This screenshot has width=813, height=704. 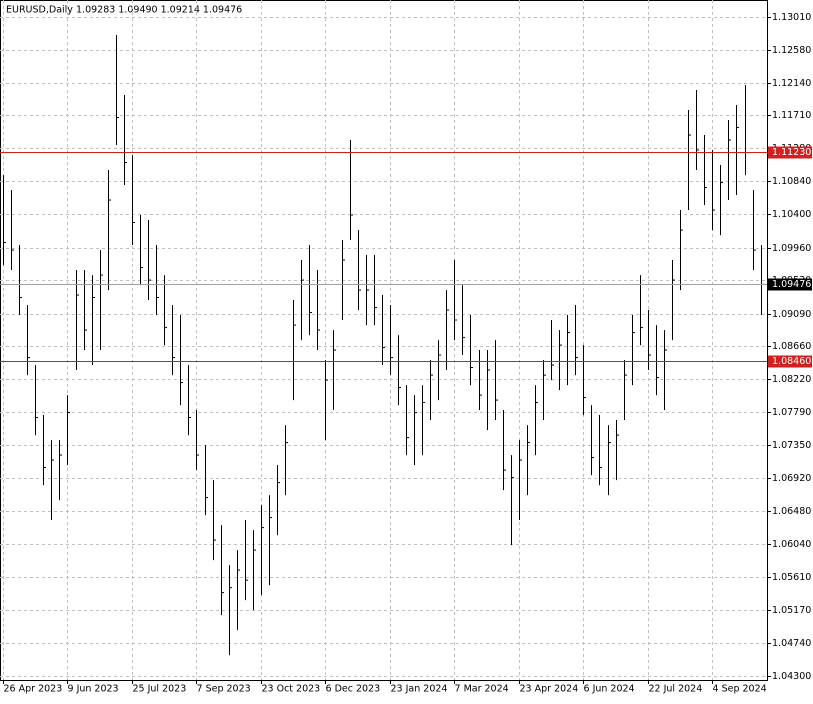 I want to click on y-tick-label: 1.05610, so click(x=791, y=577).